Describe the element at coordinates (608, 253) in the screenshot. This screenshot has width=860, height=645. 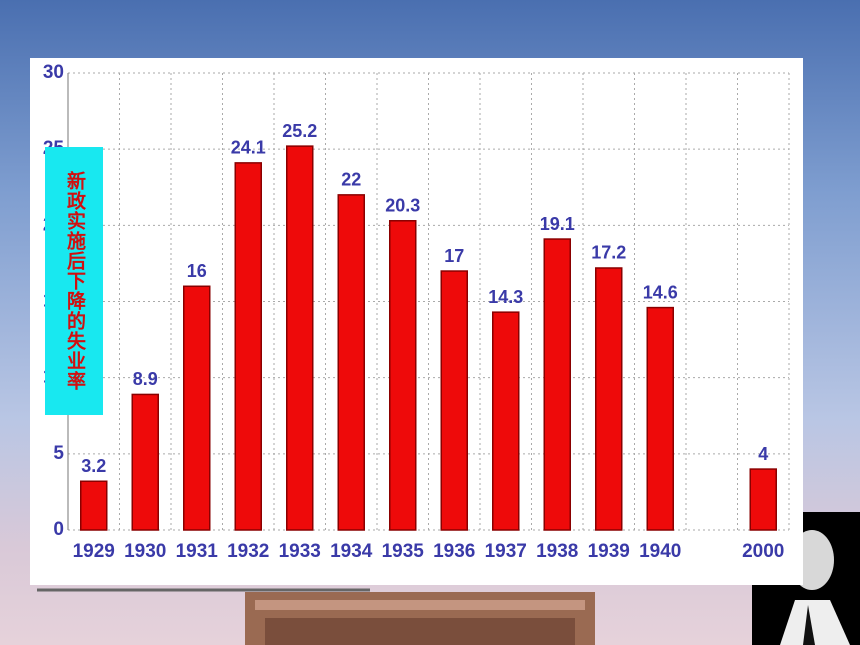
I see `data-label: 17.2` at that location.